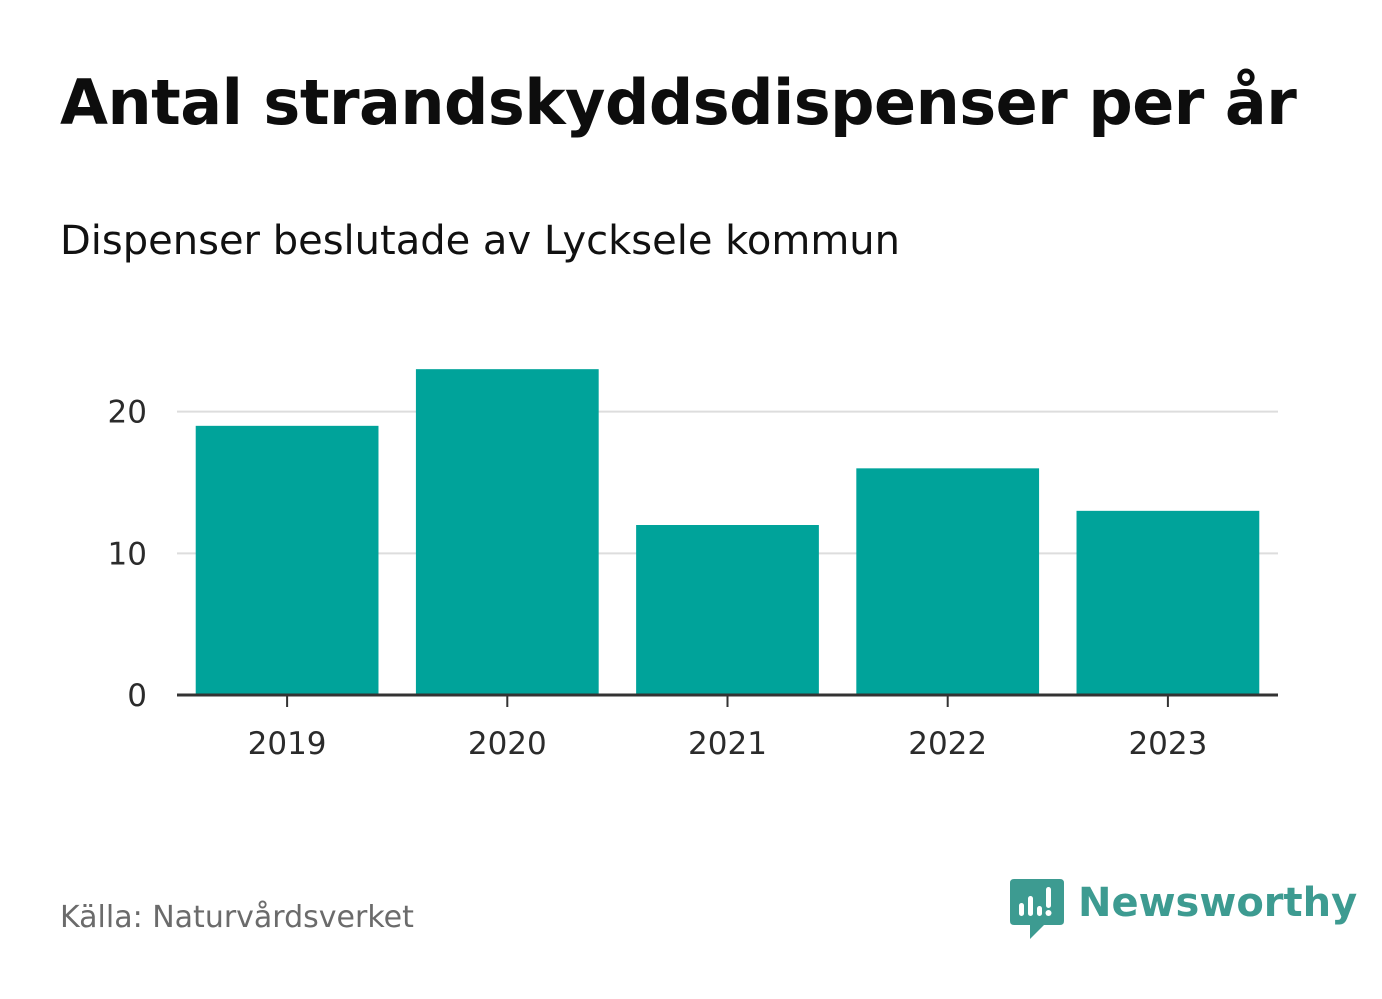 The image size is (1382, 999). Describe the element at coordinates (1218, 903) in the screenshot. I see `newsworthy-logo-text: Newsworthy` at that location.